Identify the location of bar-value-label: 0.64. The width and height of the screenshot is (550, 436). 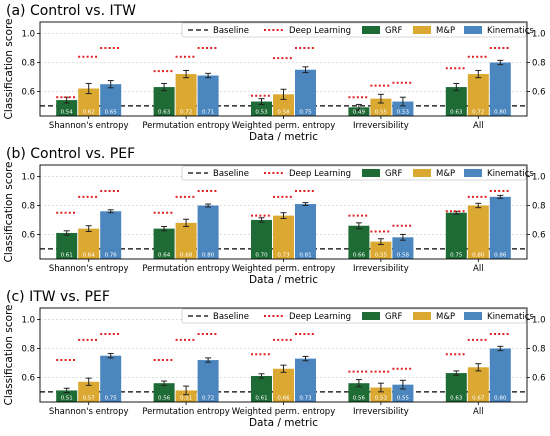
(89, 256).